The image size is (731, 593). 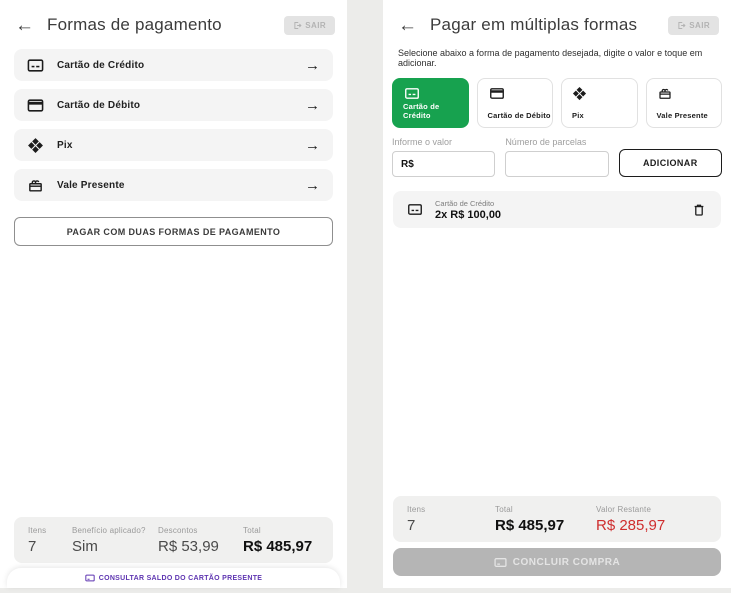 I want to click on summary-discount: Descontos R$ 53,99, so click(x=200, y=540).